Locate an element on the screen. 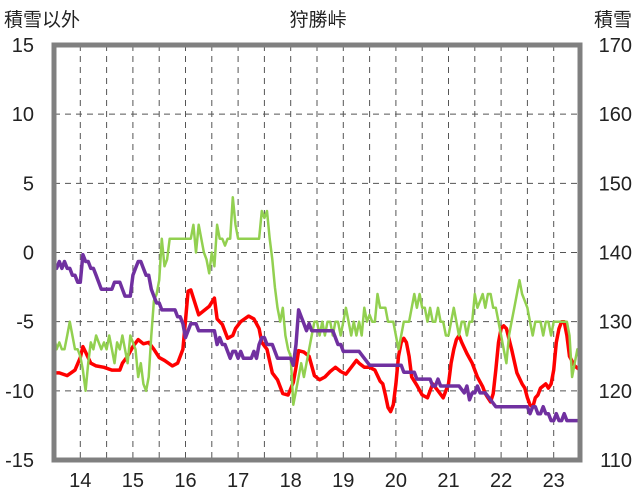 The height and width of the screenshot is (501, 636). right-axis-label: 積雪 is located at coordinates (613, 20).